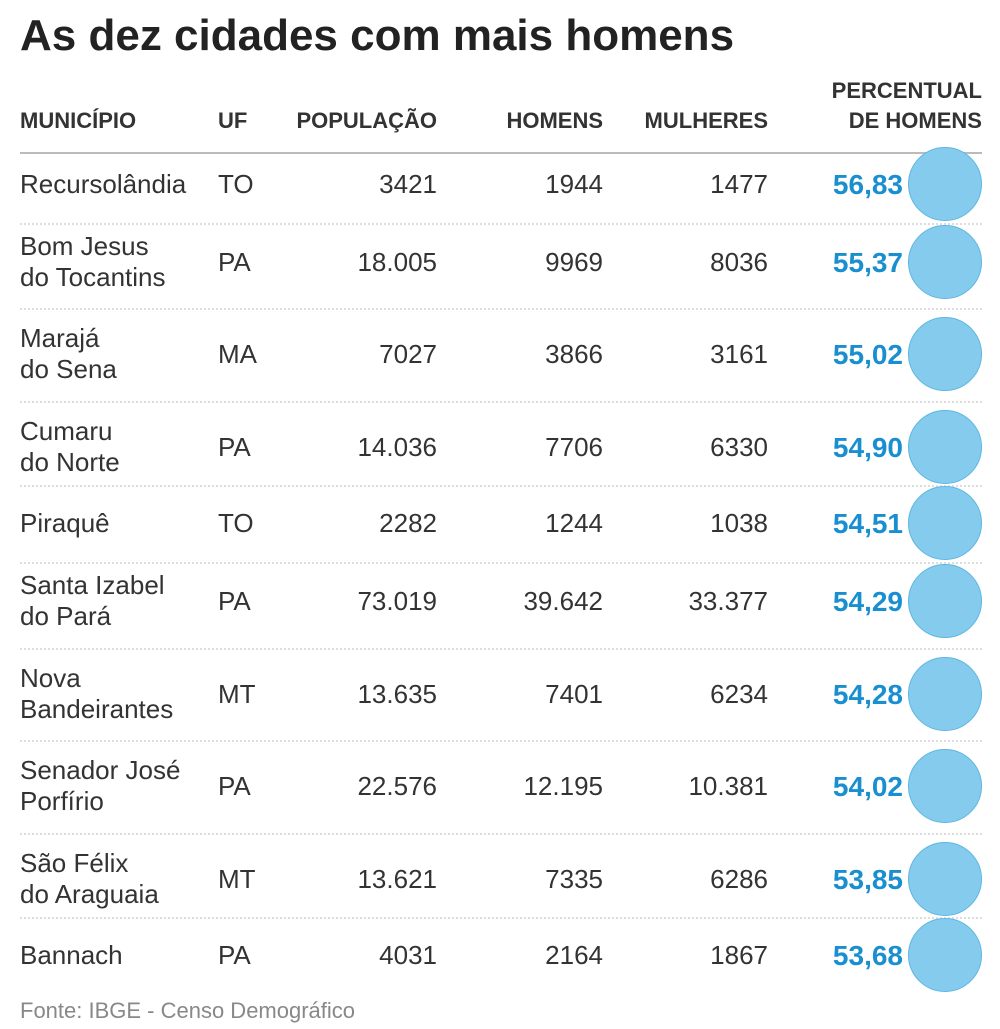 The width and height of the screenshot is (1000, 1029). What do you see at coordinates (377, 35) in the screenshot?
I see `title: As dez cidades com mais homens` at bounding box center [377, 35].